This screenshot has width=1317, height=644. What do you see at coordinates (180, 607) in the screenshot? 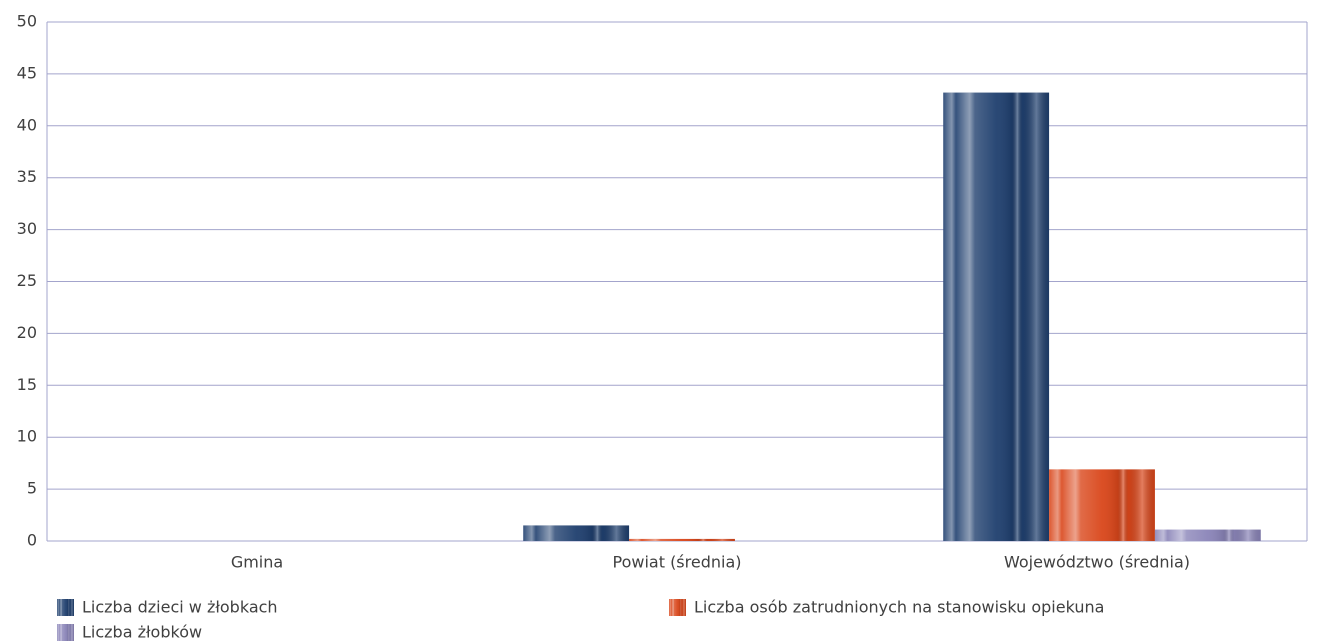
I see `legend-label: Liczba dzieci w żłobkach` at bounding box center [180, 607].